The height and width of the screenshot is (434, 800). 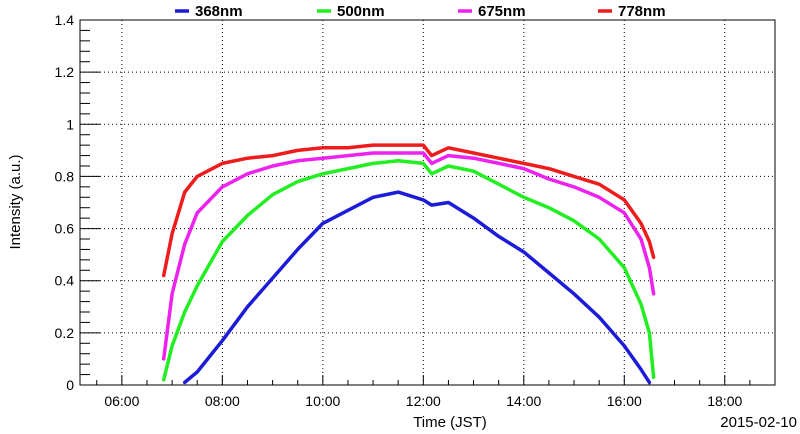 I want to click on date-label: 2015-02-10, so click(x=758, y=422).